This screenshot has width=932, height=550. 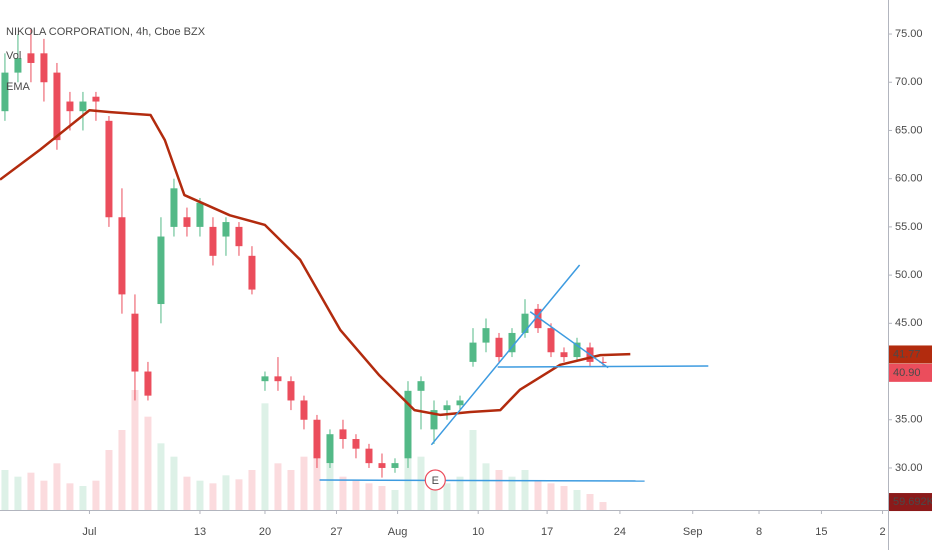 What do you see at coordinates (821, 532) in the screenshot?
I see `x-tick-label: 15` at bounding box center [821, 532].